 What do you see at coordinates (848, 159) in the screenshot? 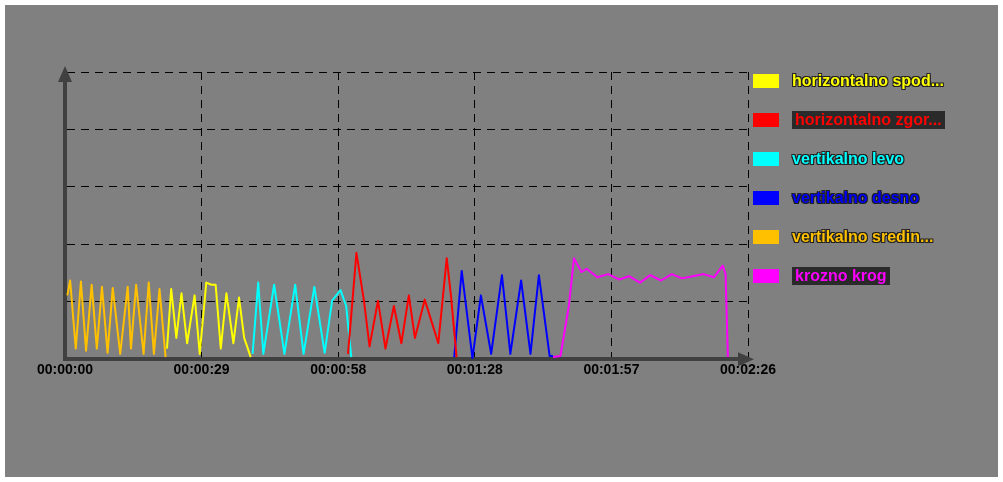
I see `legend-label: vertikalno levo` at bounding box center [848, 159].